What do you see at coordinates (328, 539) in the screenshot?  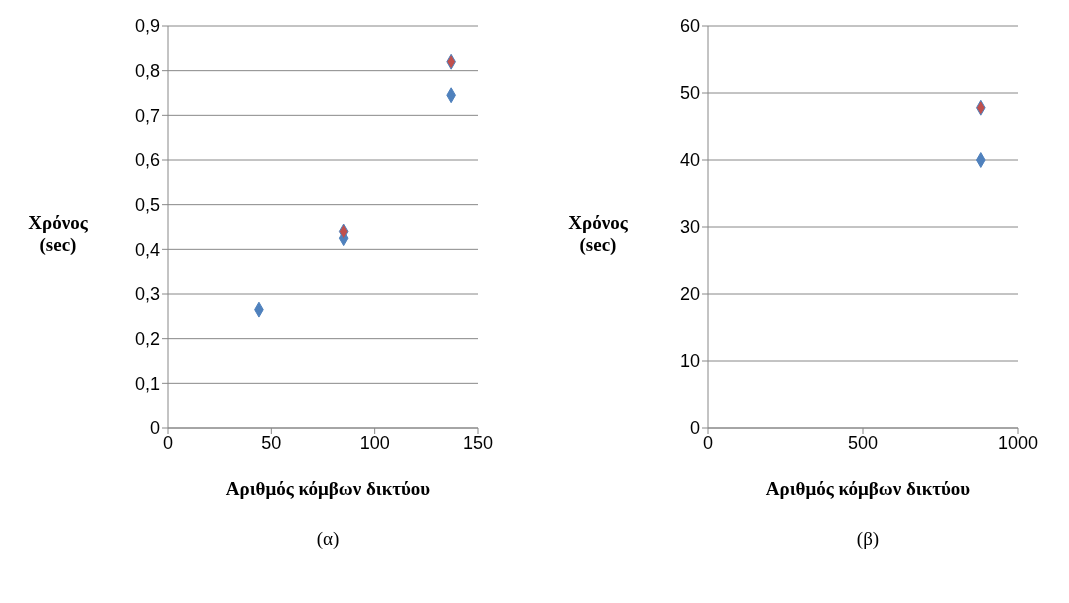 I see `text: (α)` at bounding box center [328, 539].